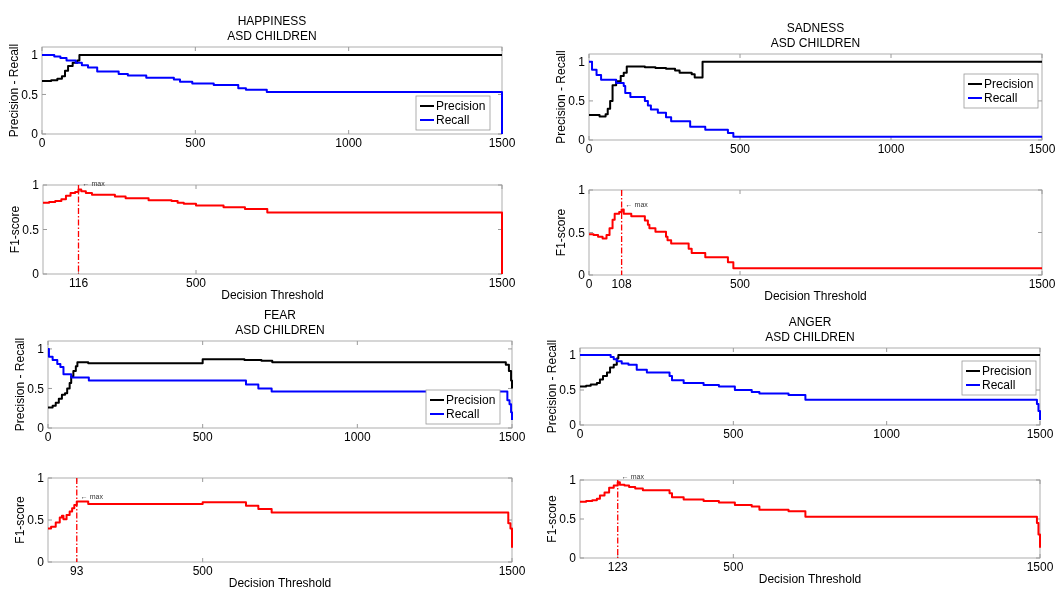 The width and height of the screenshot is (1064, 594). What do you see at coordinates (280, 315) in the screenshot?
I see `chart-title: FEAR` at bounding box center [280, 315].